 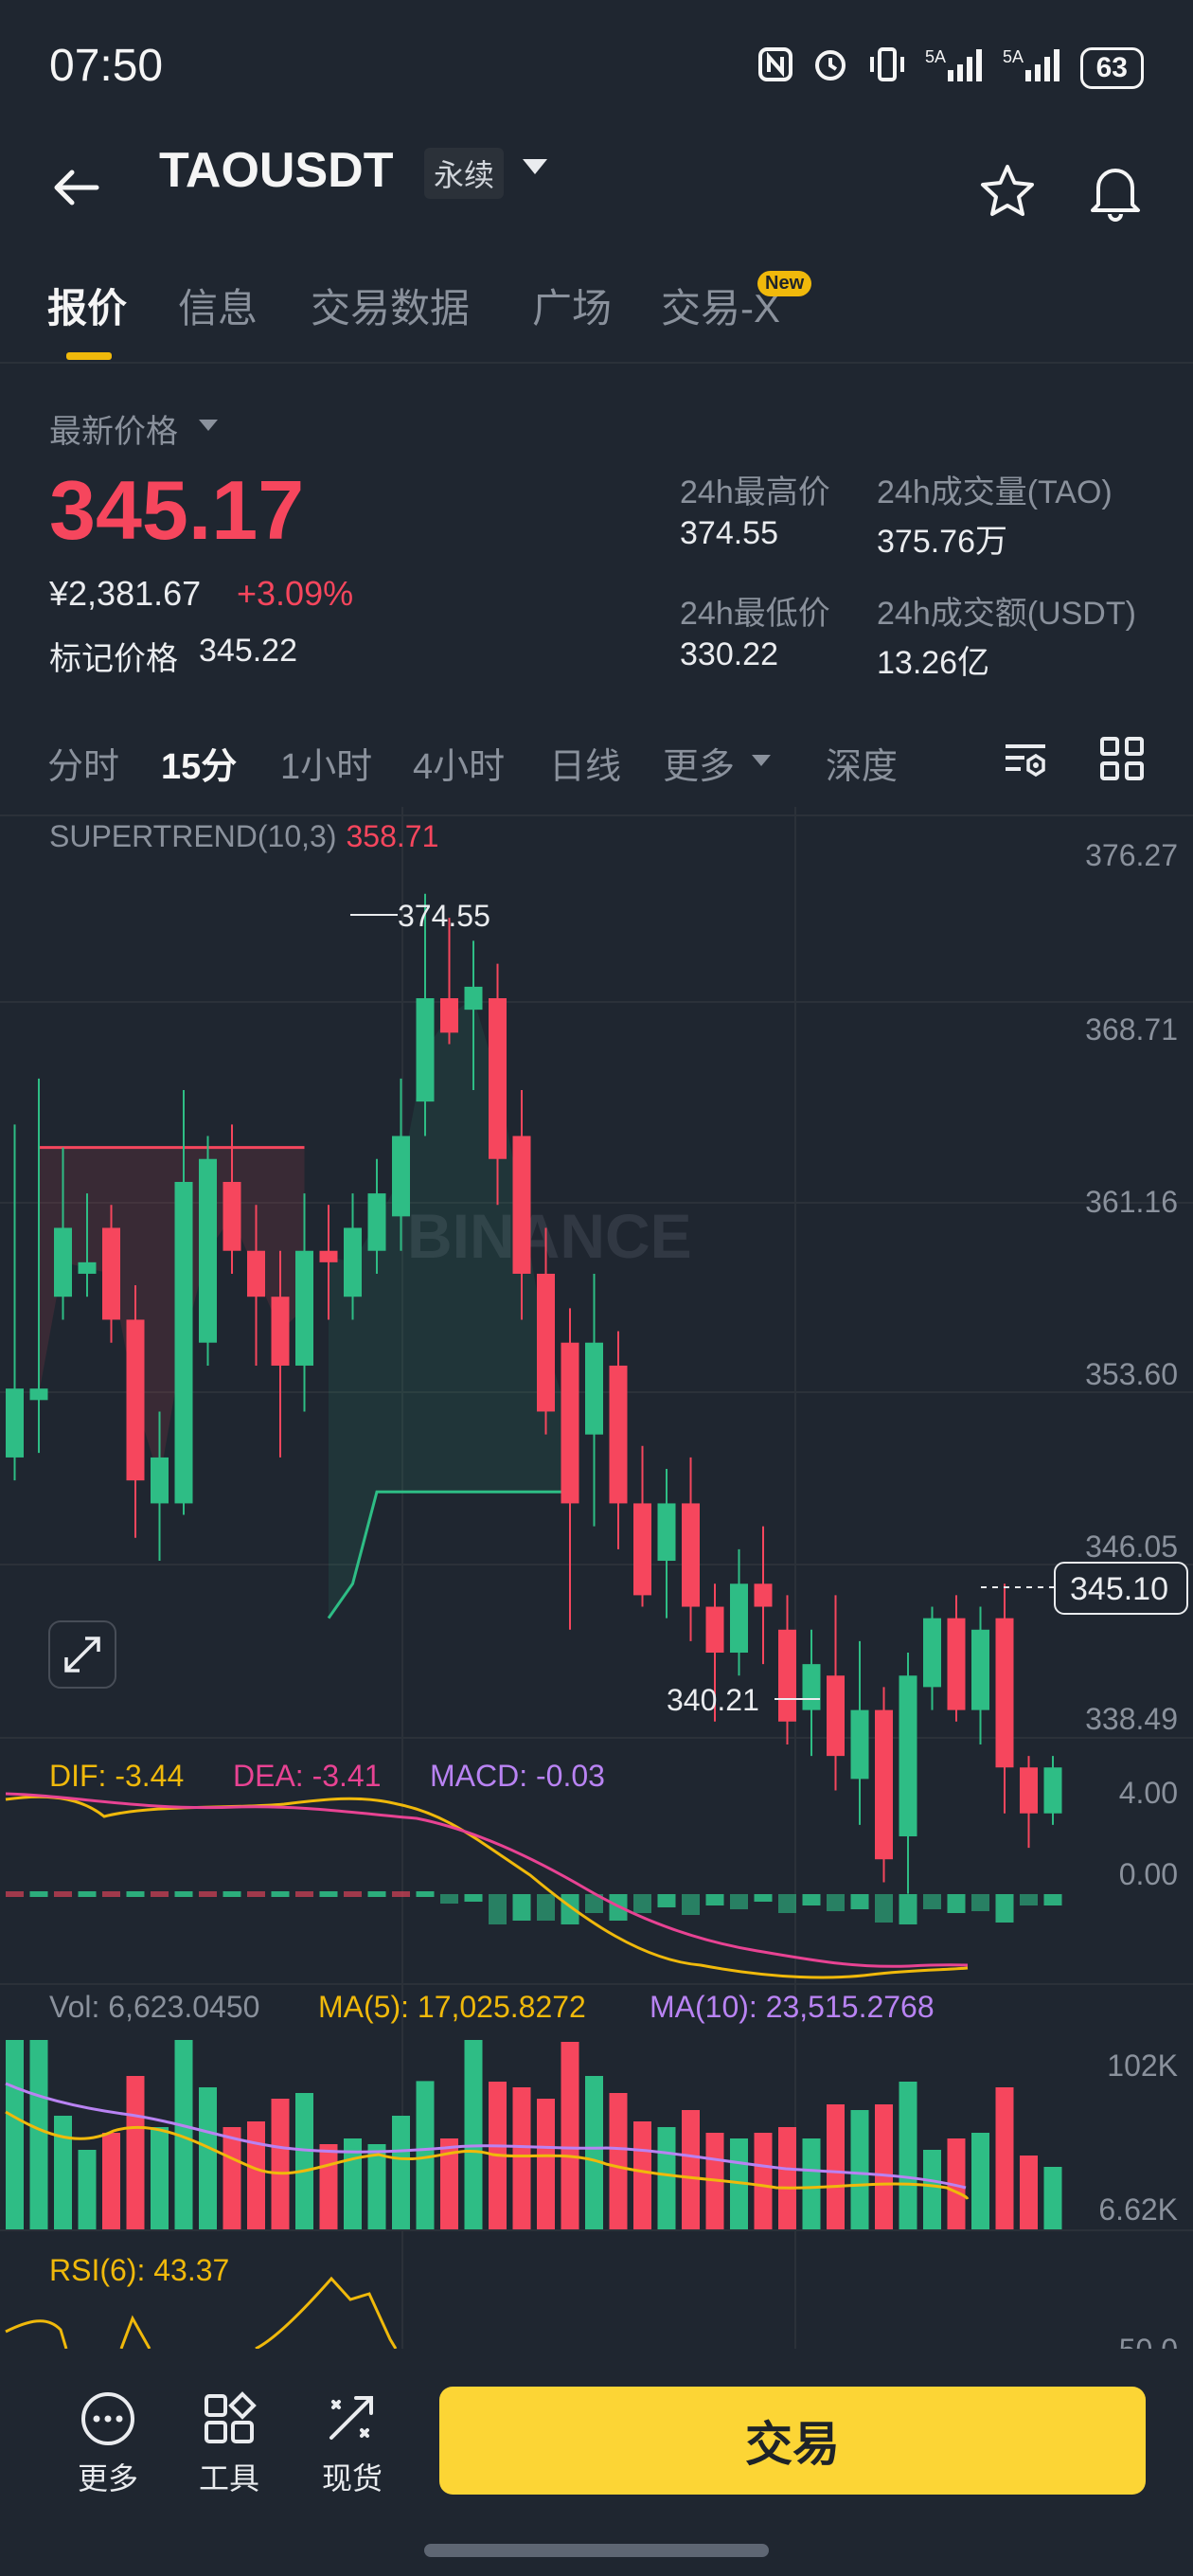 What do you see at coordinates (585, 767) in the screenshot?
I see `interval-daily: 日线` at bounding box center [585, 767].